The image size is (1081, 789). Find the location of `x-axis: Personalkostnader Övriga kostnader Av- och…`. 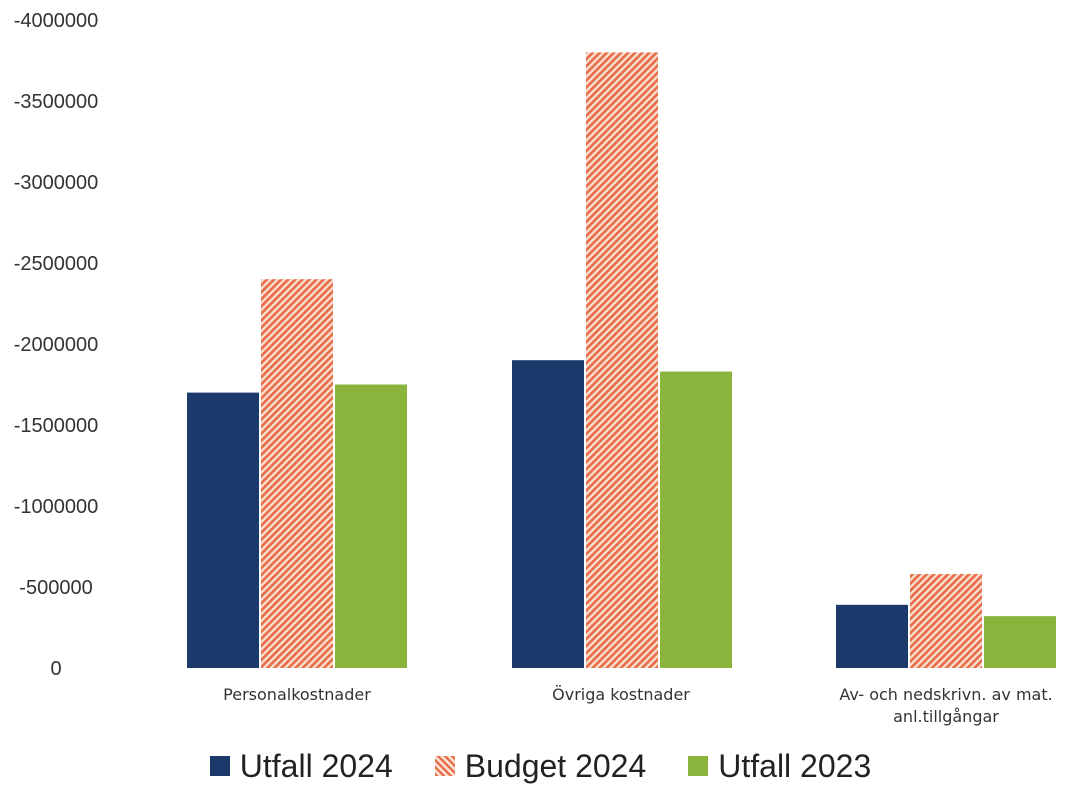

x-axis: Personalkostnader Övriga kostnader Av- och… is located at coordinates (638, 705).